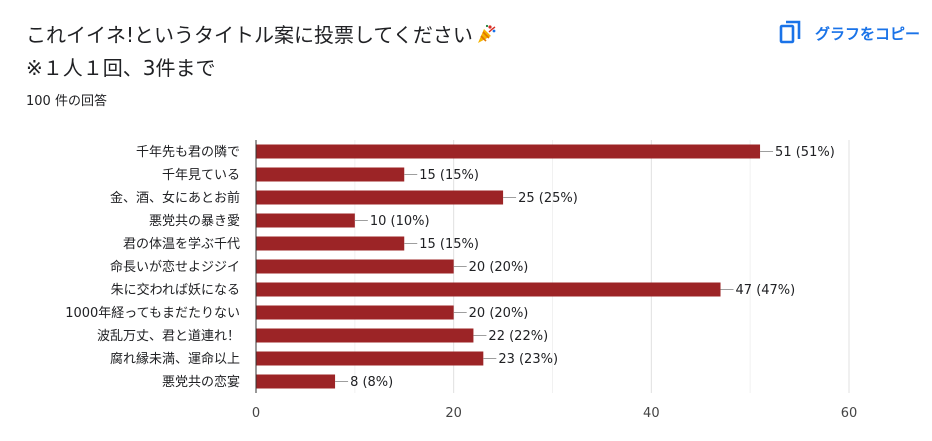 This screenshot has width=932, height=441. What do you see at coordinates (175, 198) in the screenshot?
I see `category-label: 金、酒、女にあとお前` at bounding box center [175, 198].